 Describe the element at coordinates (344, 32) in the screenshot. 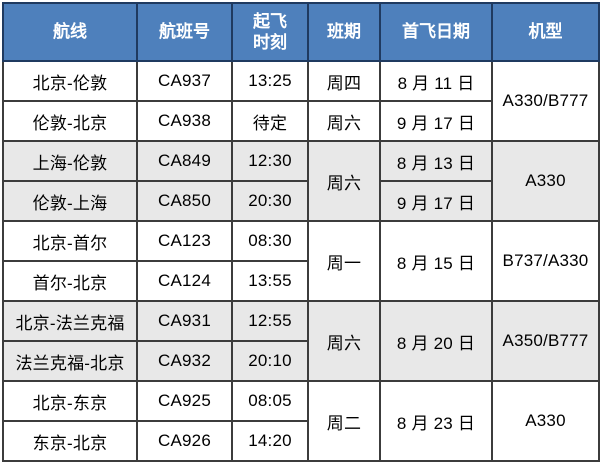

I see `header-days: 班期` at that location.